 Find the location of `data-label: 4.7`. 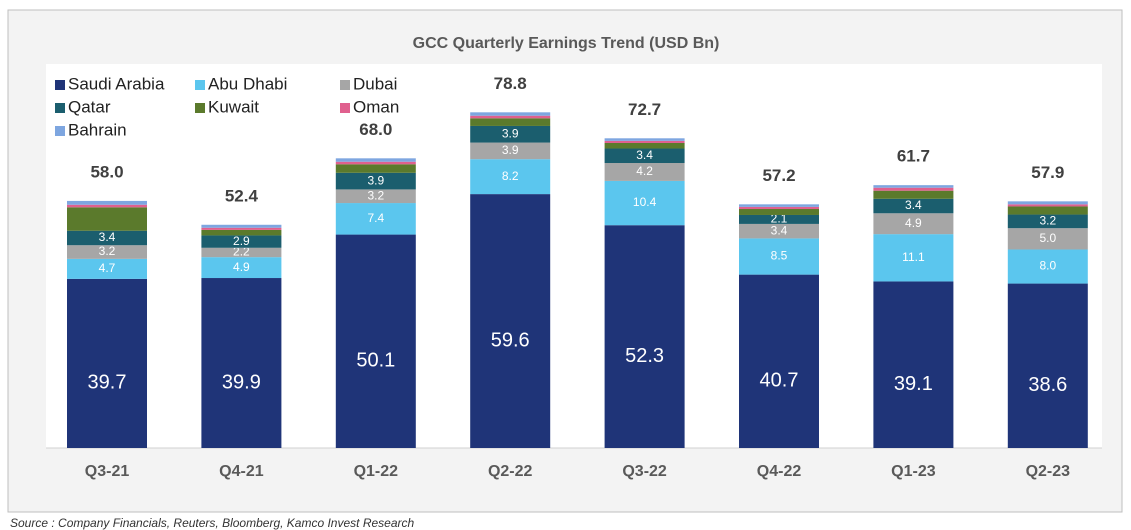

data-label: 4.7 is located at coordinates (107, 268).